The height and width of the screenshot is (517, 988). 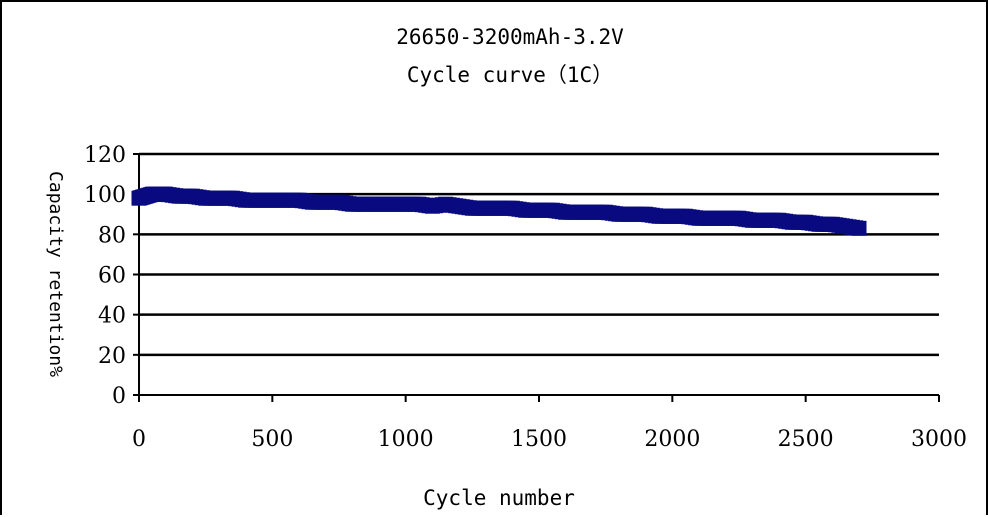 What do you see at coordinates (510, 37) in the screenshot?
I see `chart-title: 26650-3200mAh-3.2V` at bounding box center [510, 37].